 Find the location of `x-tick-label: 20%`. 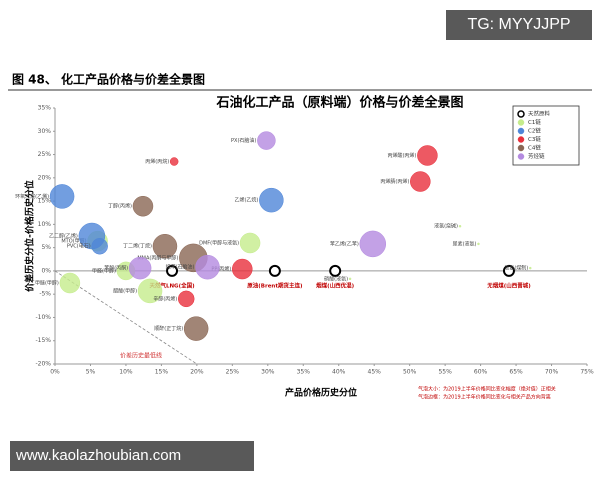

x-tick-label: 20% is located at coordinates (197, 372).